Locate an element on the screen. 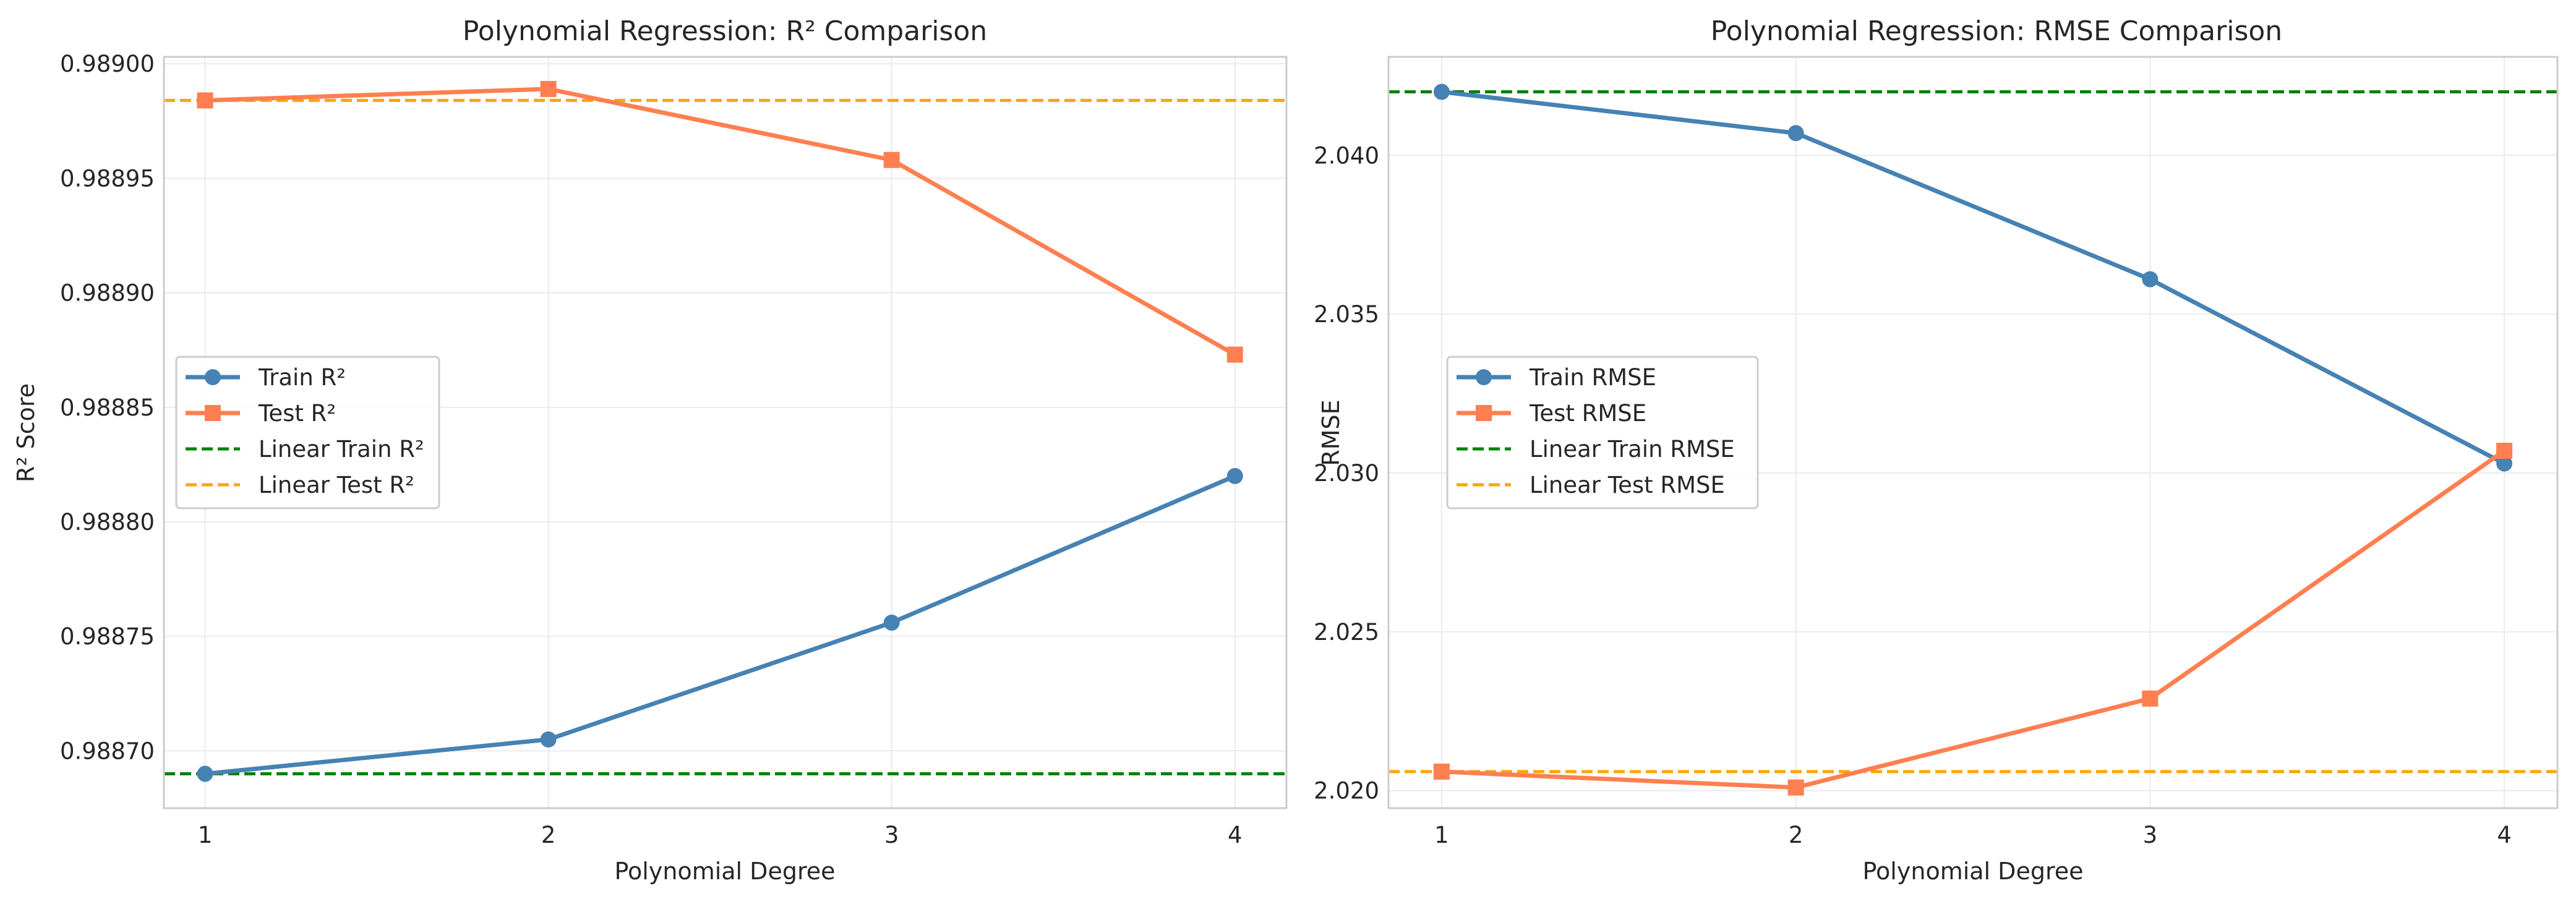 This screenshot has height=904, width=2576. r2-y-tick-label: 0.98890 is located at coordinates (108, 293).